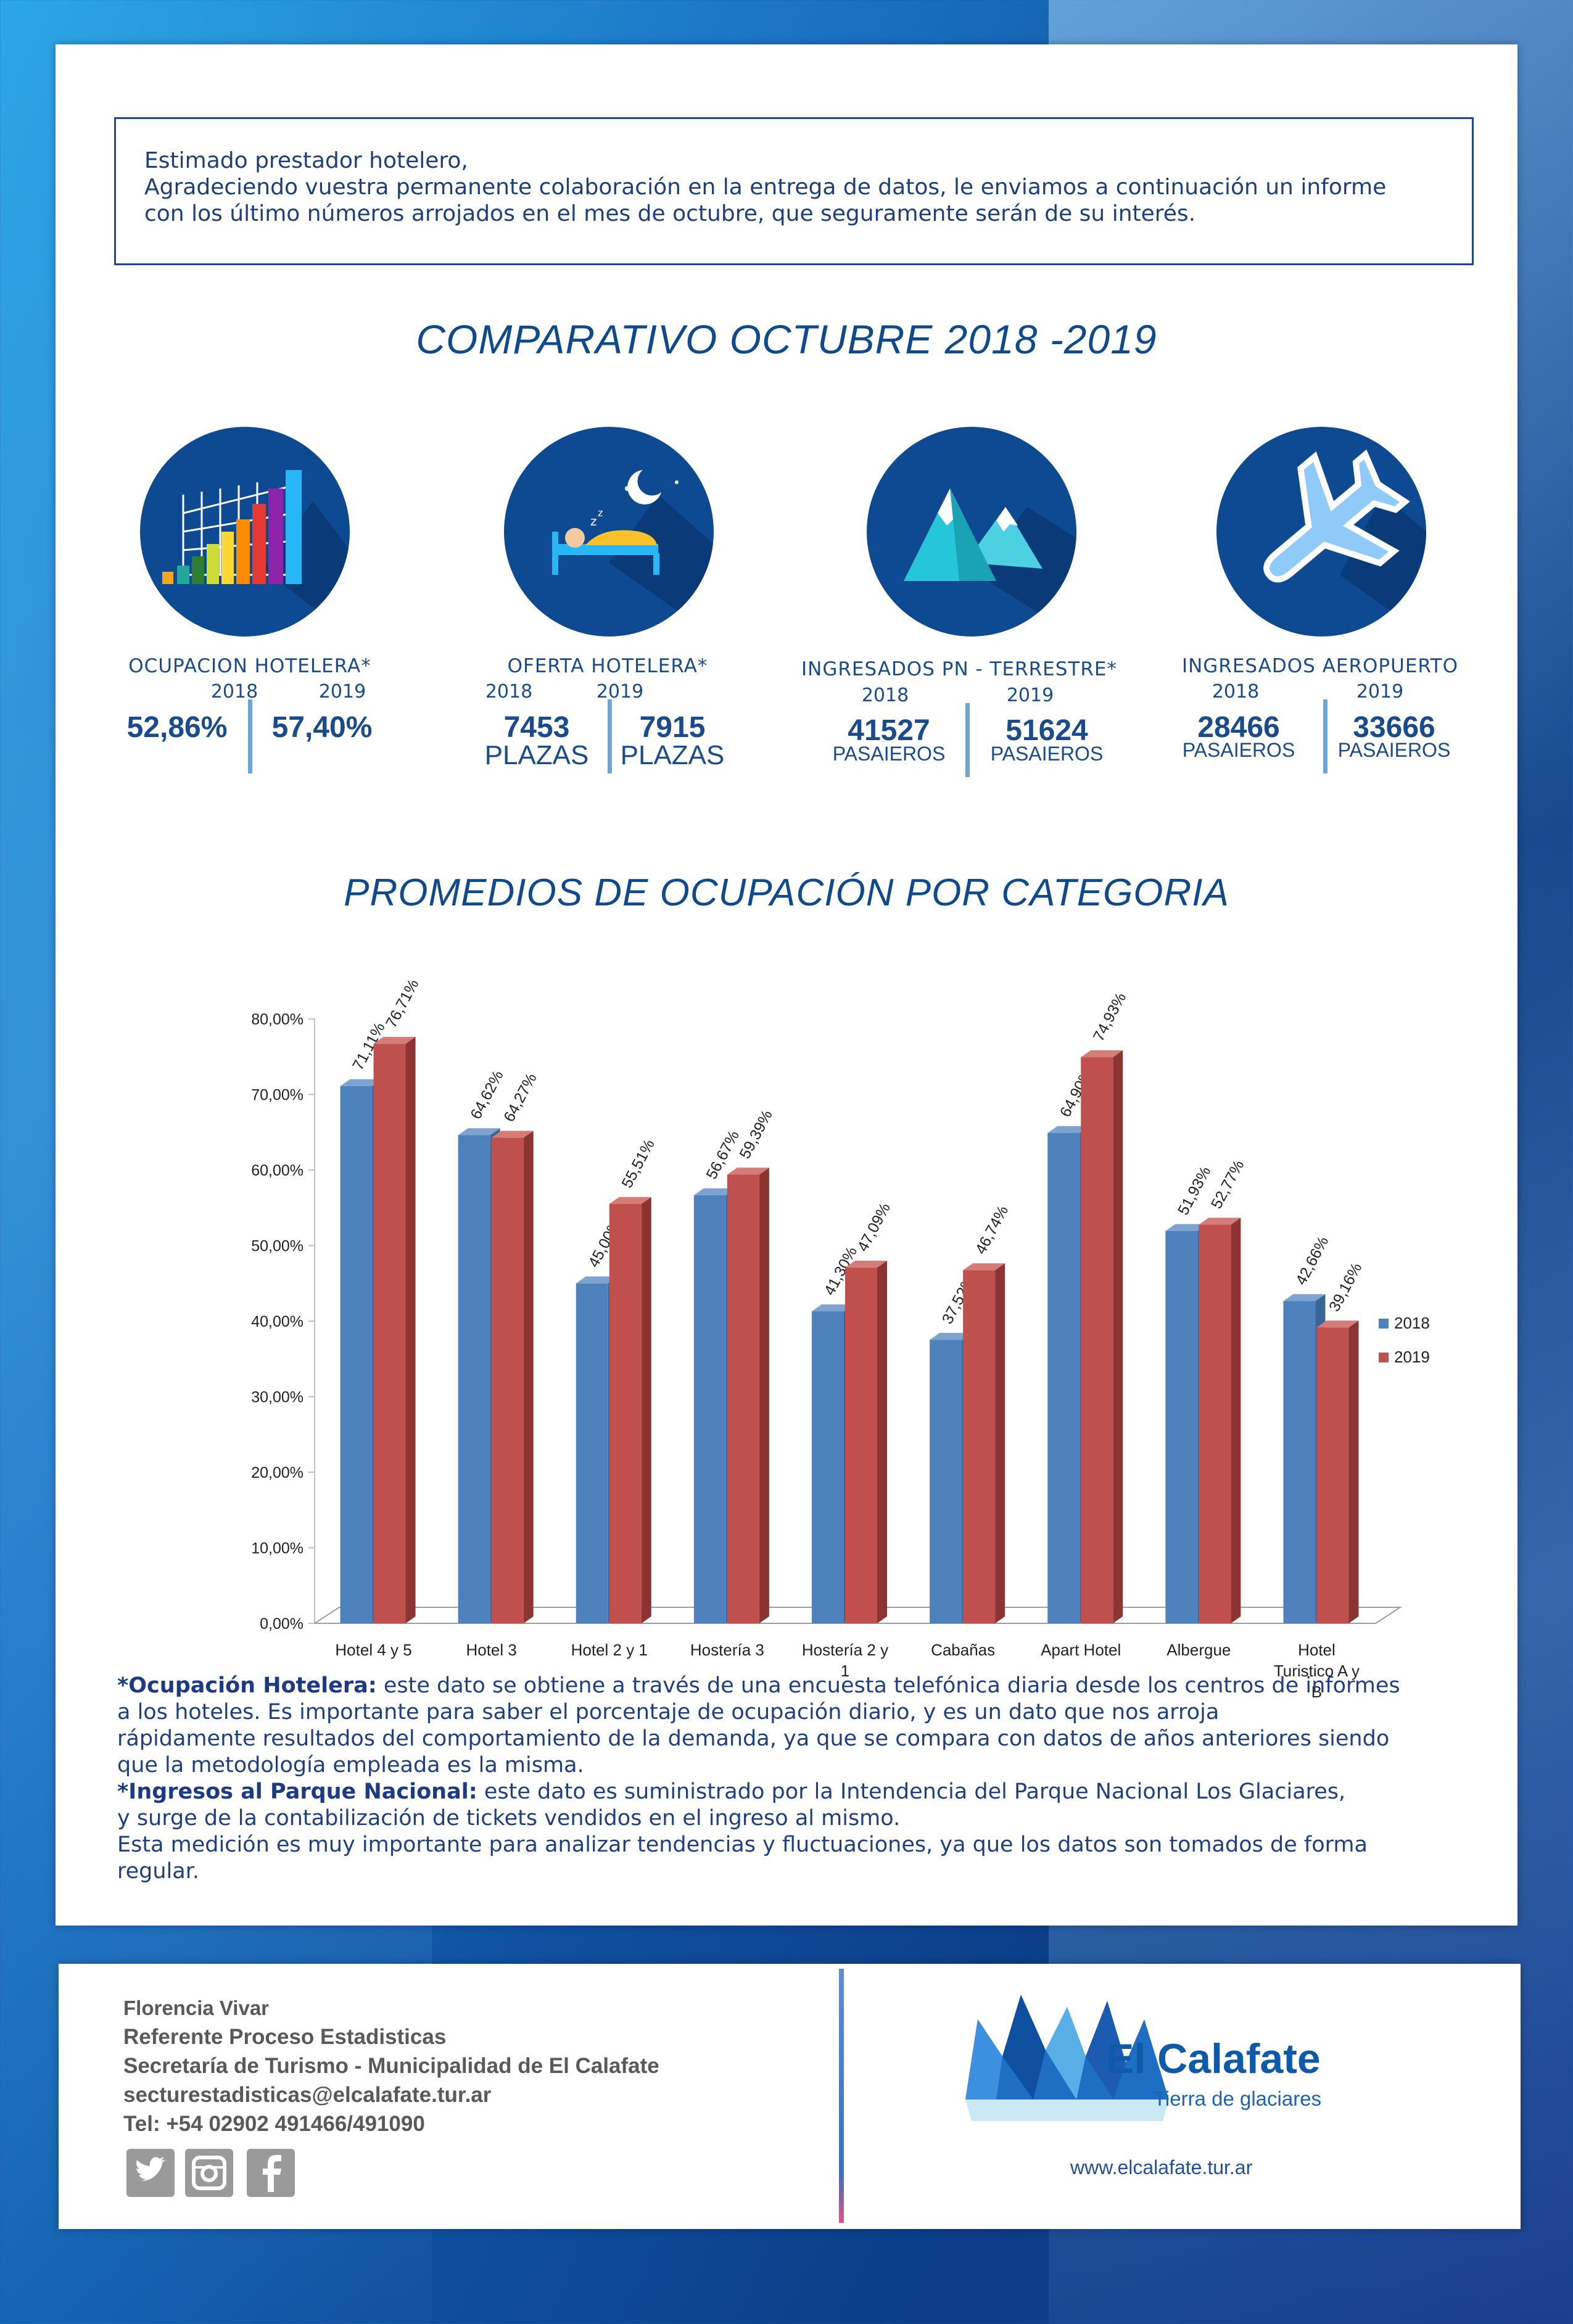  Describe the element at coordinates (1320, 666) in the screenshot. I see `stat-title: INGRESADOS AEROPUERTO` at that location.